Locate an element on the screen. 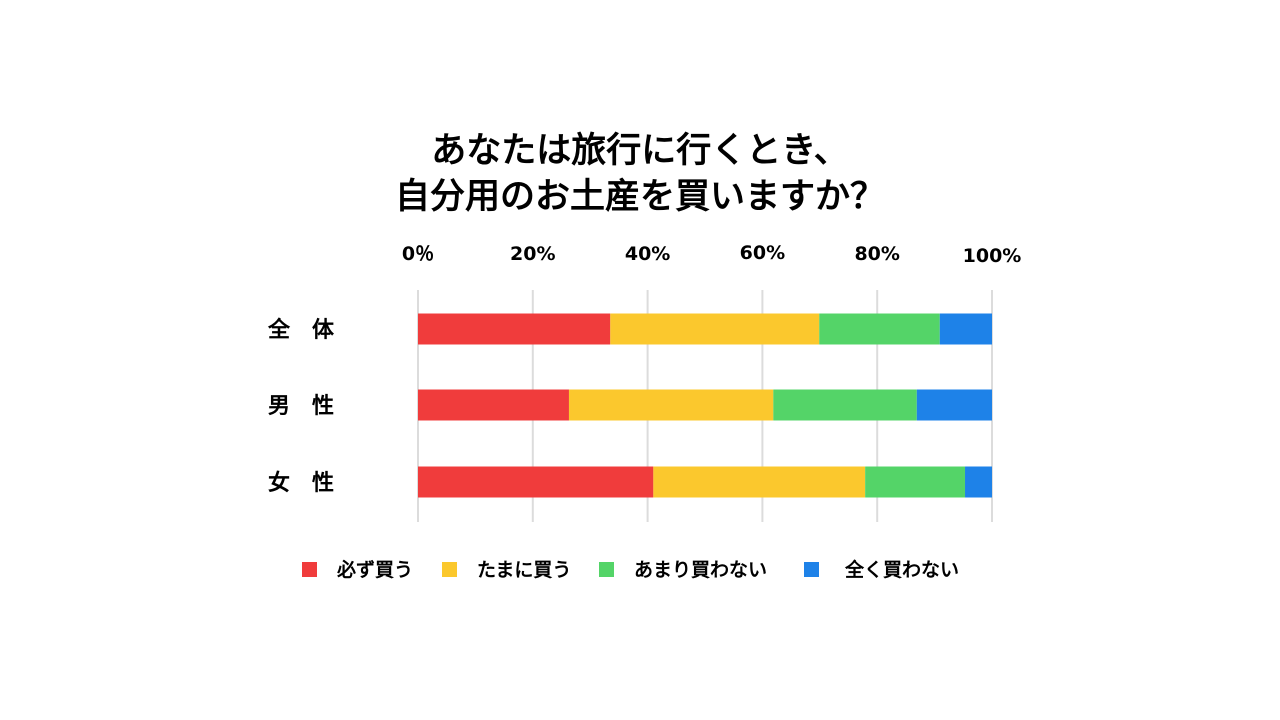 The height and width of the screenshot is (720, 1280). x-tick-label: 20% is located at coordinates (532, 254).